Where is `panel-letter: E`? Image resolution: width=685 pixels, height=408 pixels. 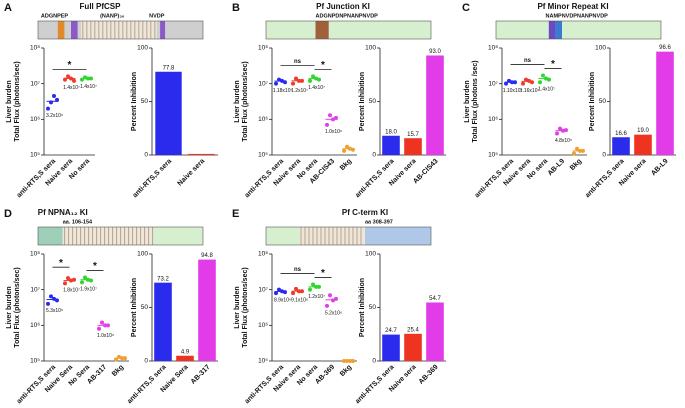
panel-letter: E is located at coordinates (235, 214).